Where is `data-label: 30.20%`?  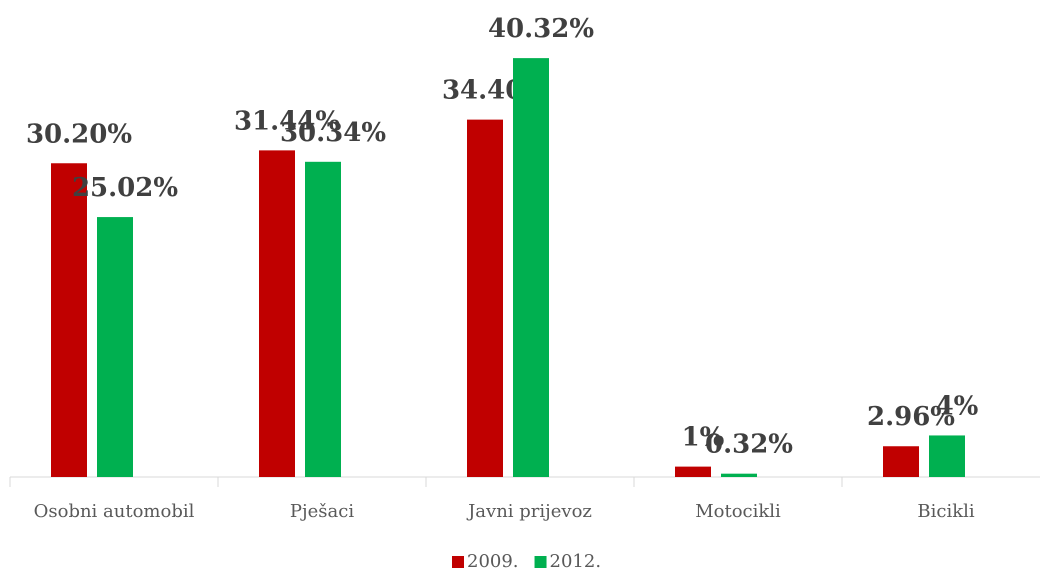 data-label: 30.20% is located at coordinates (79, 134).